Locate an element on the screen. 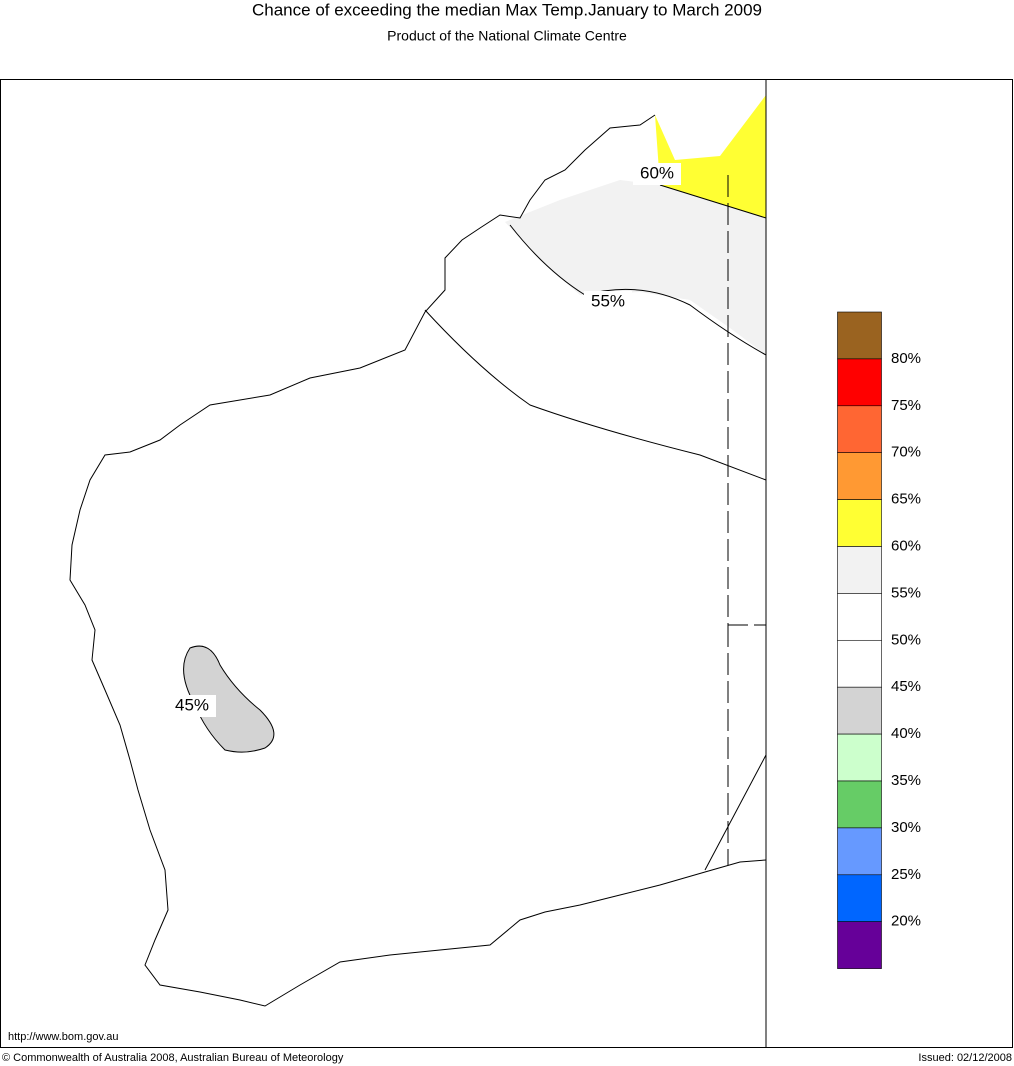  subtitle: Product of the National Climate Centre is located at coordinates (507, 36).